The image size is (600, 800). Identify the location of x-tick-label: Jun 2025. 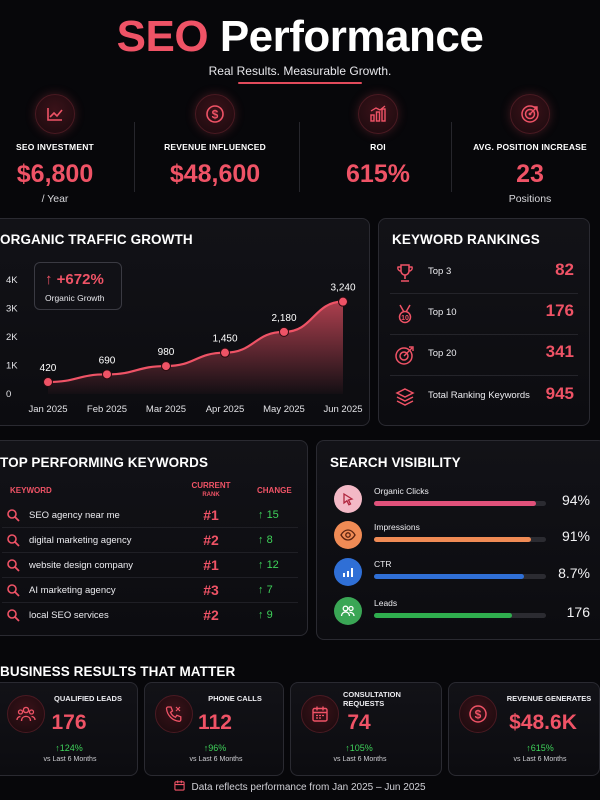
(342, 409).